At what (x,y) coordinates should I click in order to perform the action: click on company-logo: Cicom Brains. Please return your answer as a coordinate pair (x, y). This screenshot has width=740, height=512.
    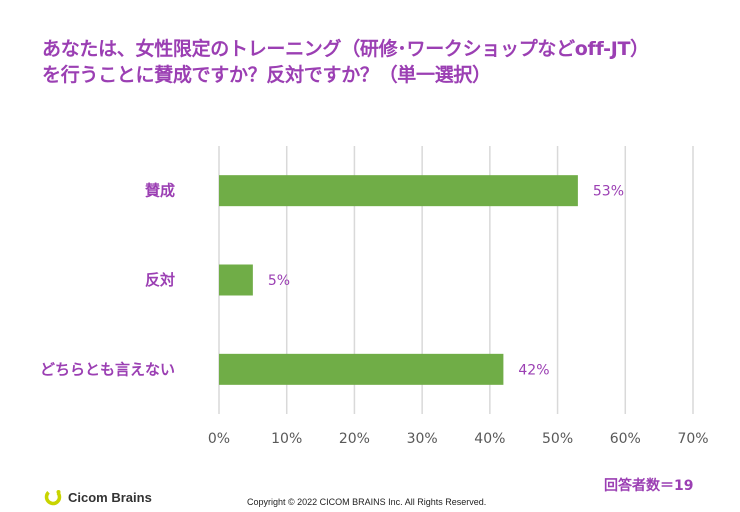
    Looking at the image, I should click on (98, 497).